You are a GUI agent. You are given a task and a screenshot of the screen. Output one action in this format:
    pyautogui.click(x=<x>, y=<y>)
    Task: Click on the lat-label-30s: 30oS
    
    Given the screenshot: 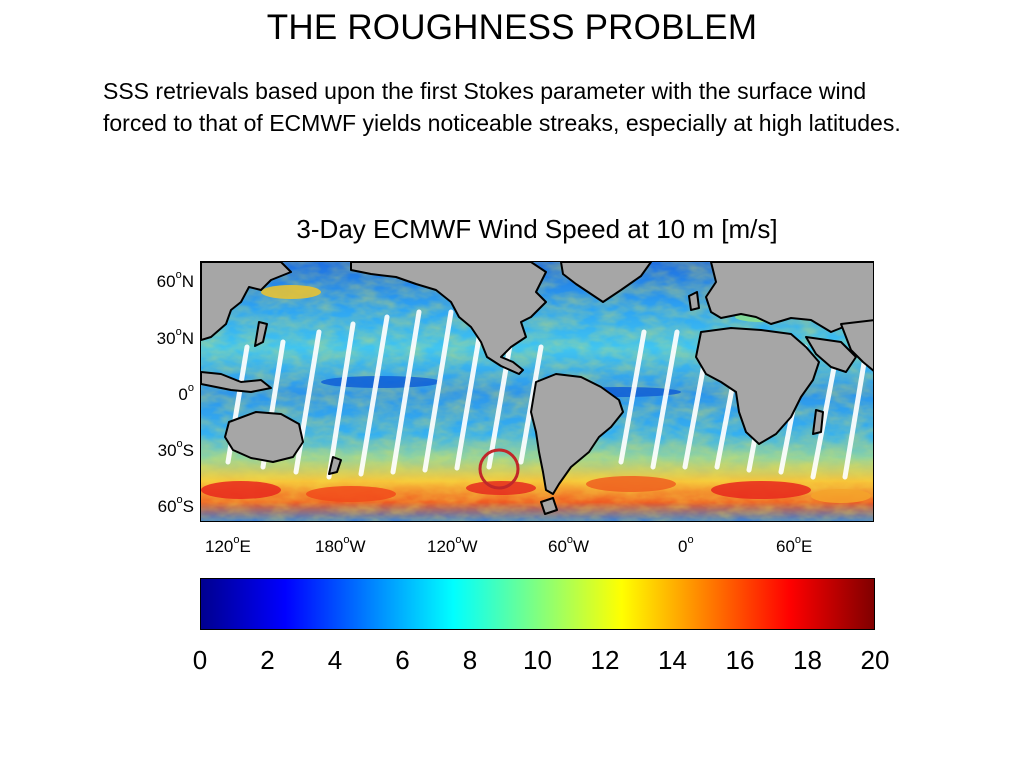 What is the action you would take?
    pyautogui.click(x=175, y=449)
    